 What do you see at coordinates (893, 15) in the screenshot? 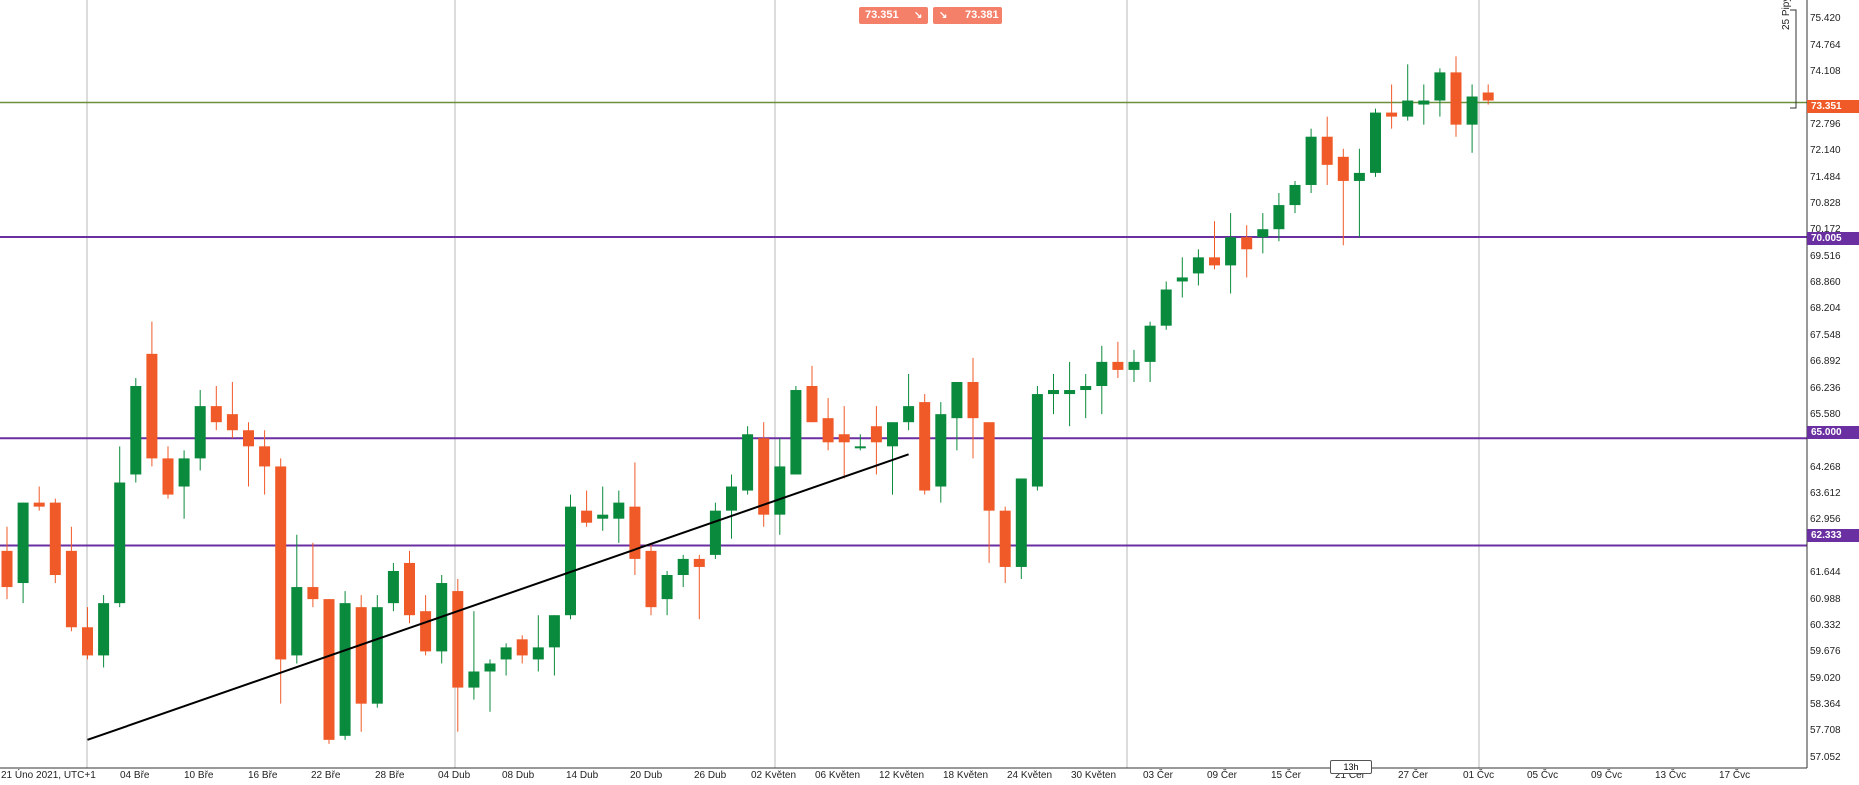
I see `sell-price-button: 73.351 ↘` at bounding box center [893, 15].